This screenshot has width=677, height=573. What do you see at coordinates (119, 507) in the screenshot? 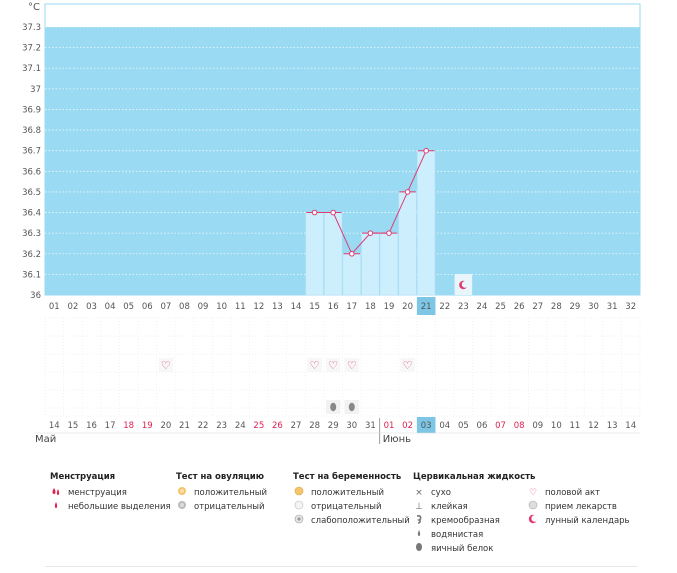
I see `legend-label: небольшие выделения` at bounding box center [119, 507].